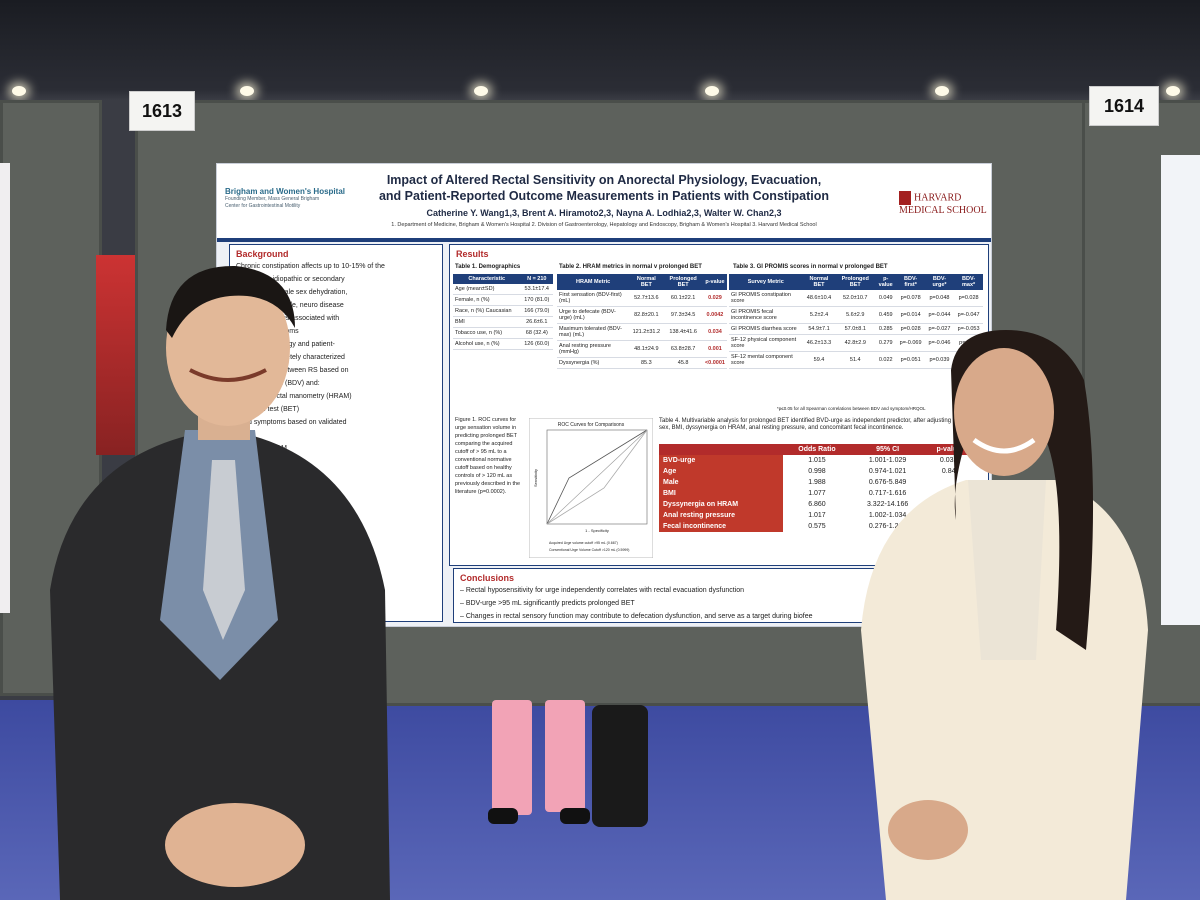  What do you see at coordinates (968, 315) in the screenshot?
I see `table3-cell: p=-0.047` at bounding box center [968, 315].